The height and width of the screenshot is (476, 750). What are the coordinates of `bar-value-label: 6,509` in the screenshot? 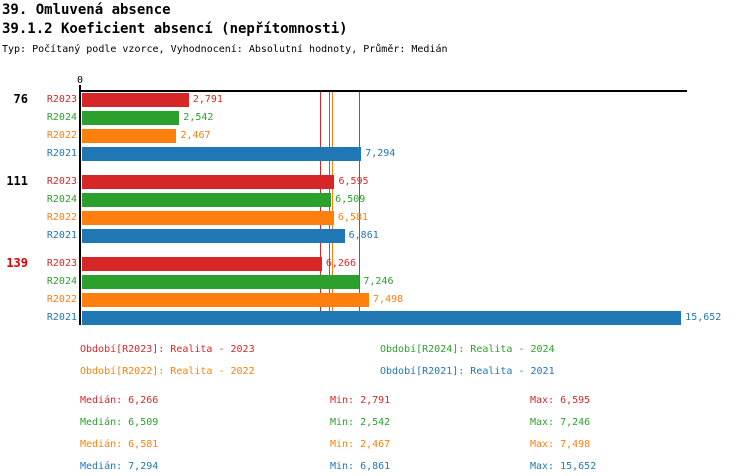 It's located at (350, 199).